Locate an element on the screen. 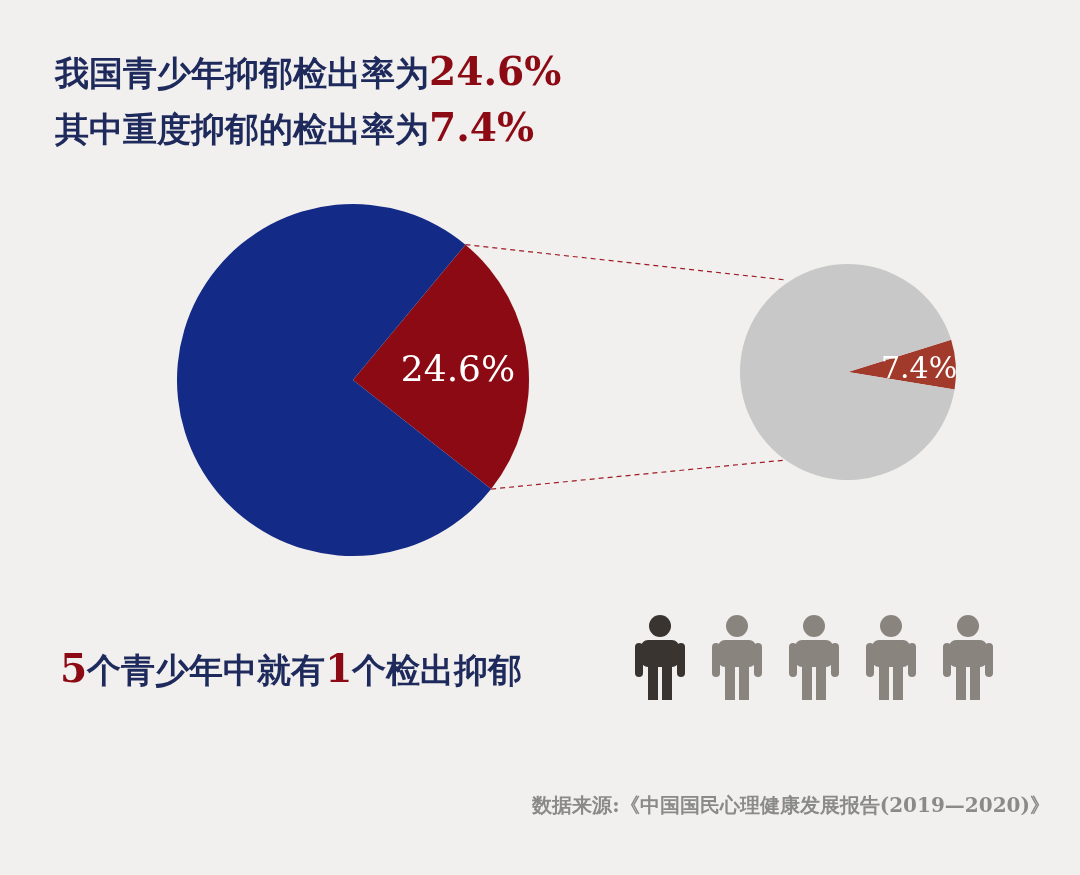 This screenshot has height=875, width=1080. text: 5个青少年中就有1个检出抑郁 is located at coordinates (291, 668).